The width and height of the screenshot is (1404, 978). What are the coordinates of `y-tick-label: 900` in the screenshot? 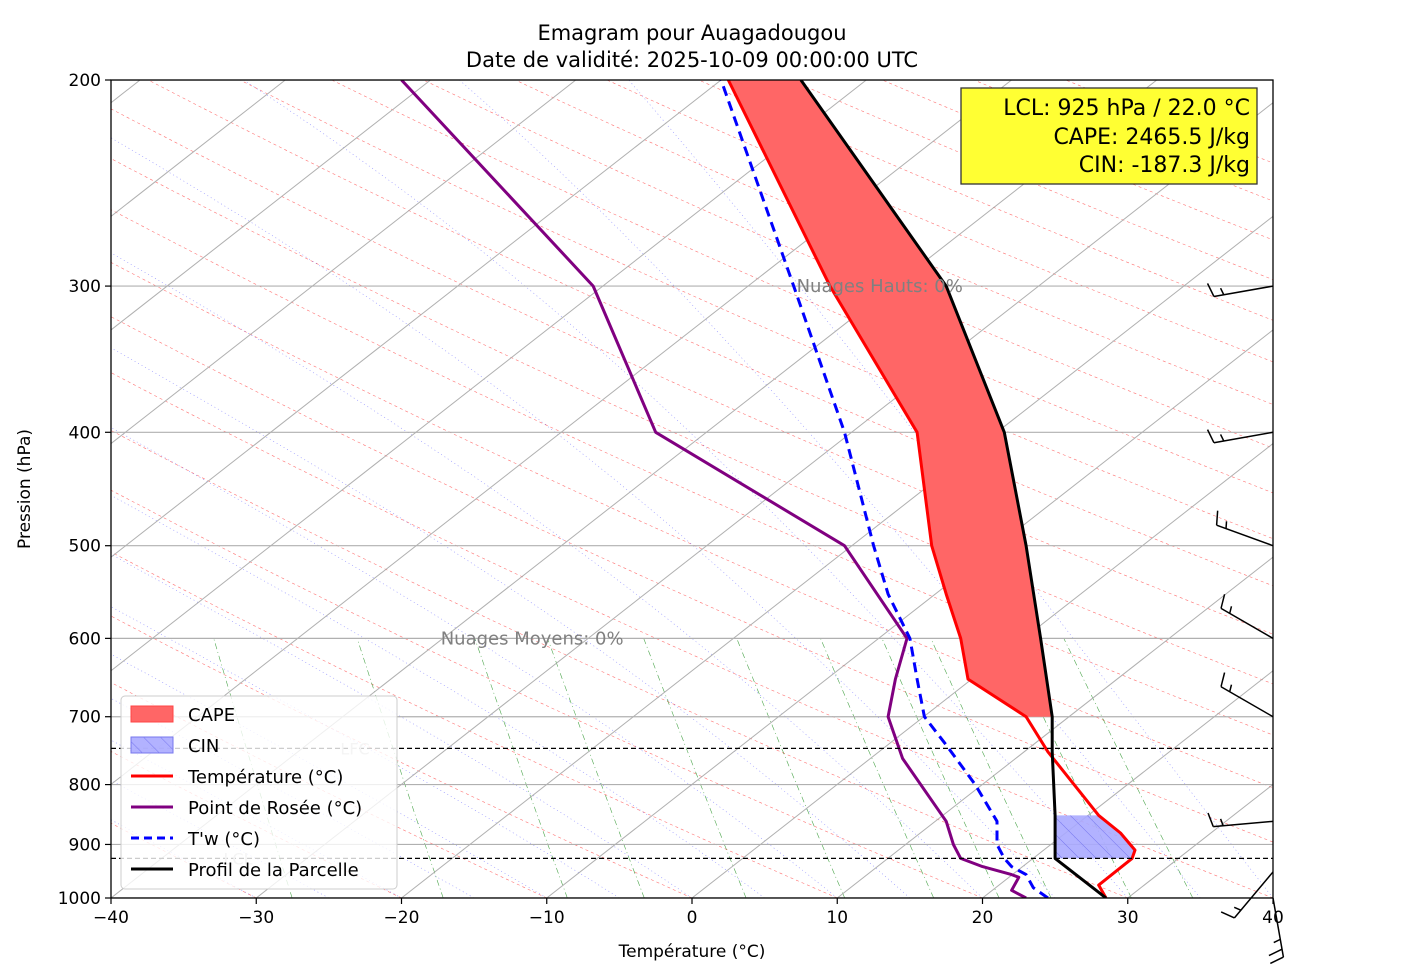 It's located at (85, 845).